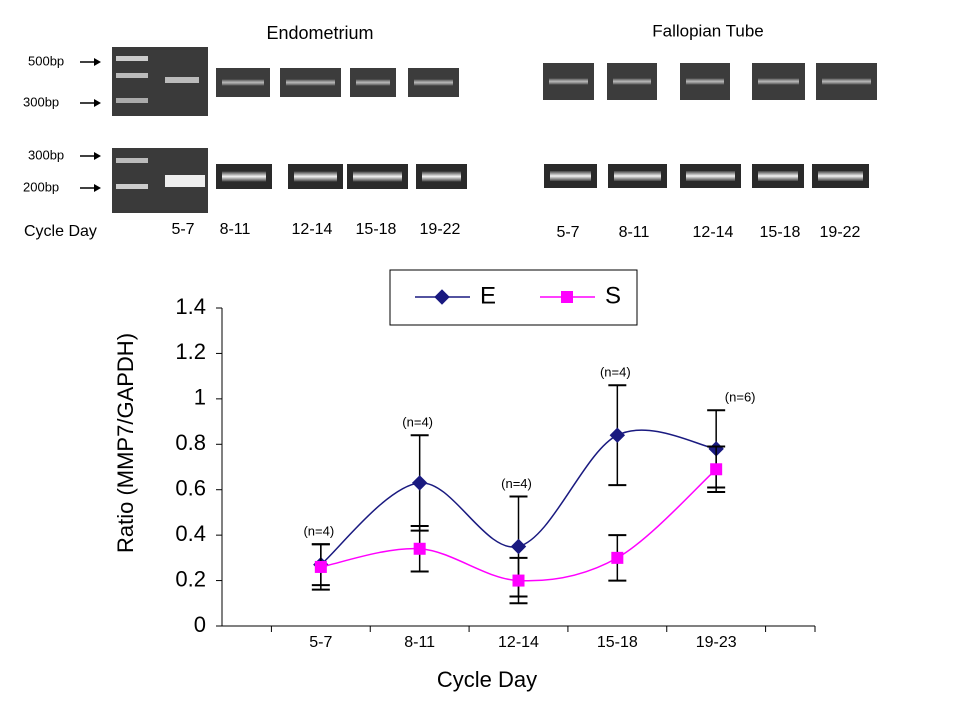  I want to click on x-tick-label: 19-23, so click(716, 642).